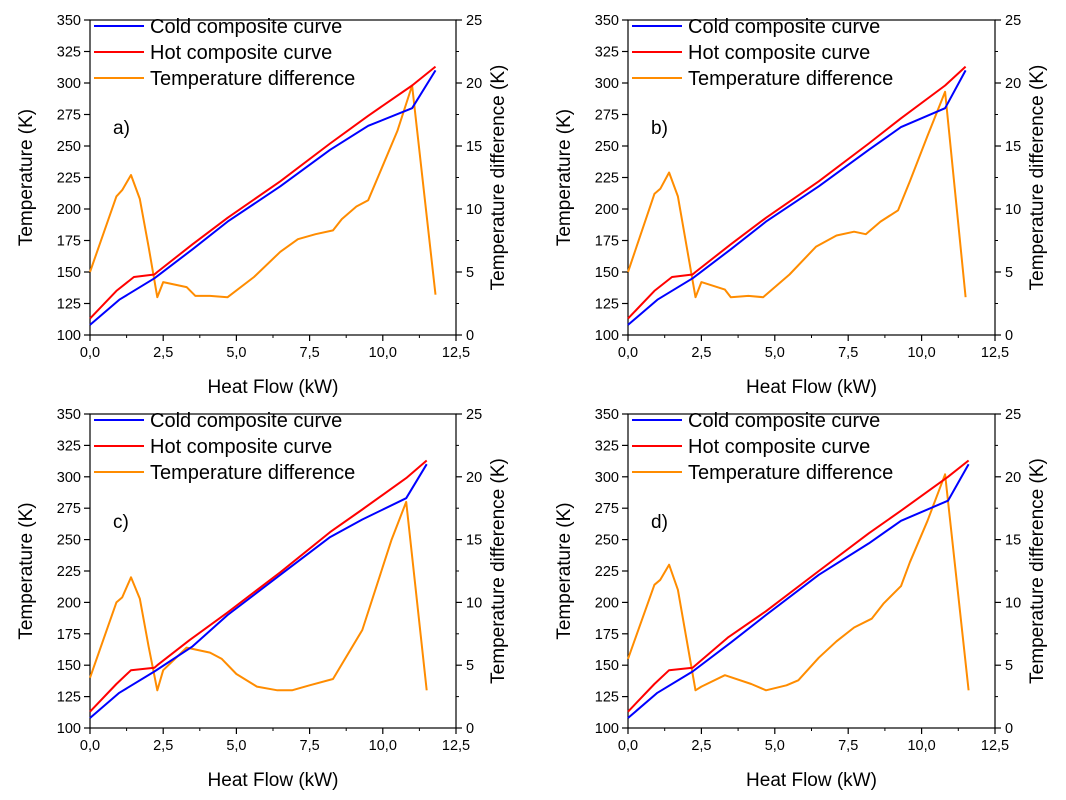  I want to click on x-tick-label: 10,0, so click(383, 353).